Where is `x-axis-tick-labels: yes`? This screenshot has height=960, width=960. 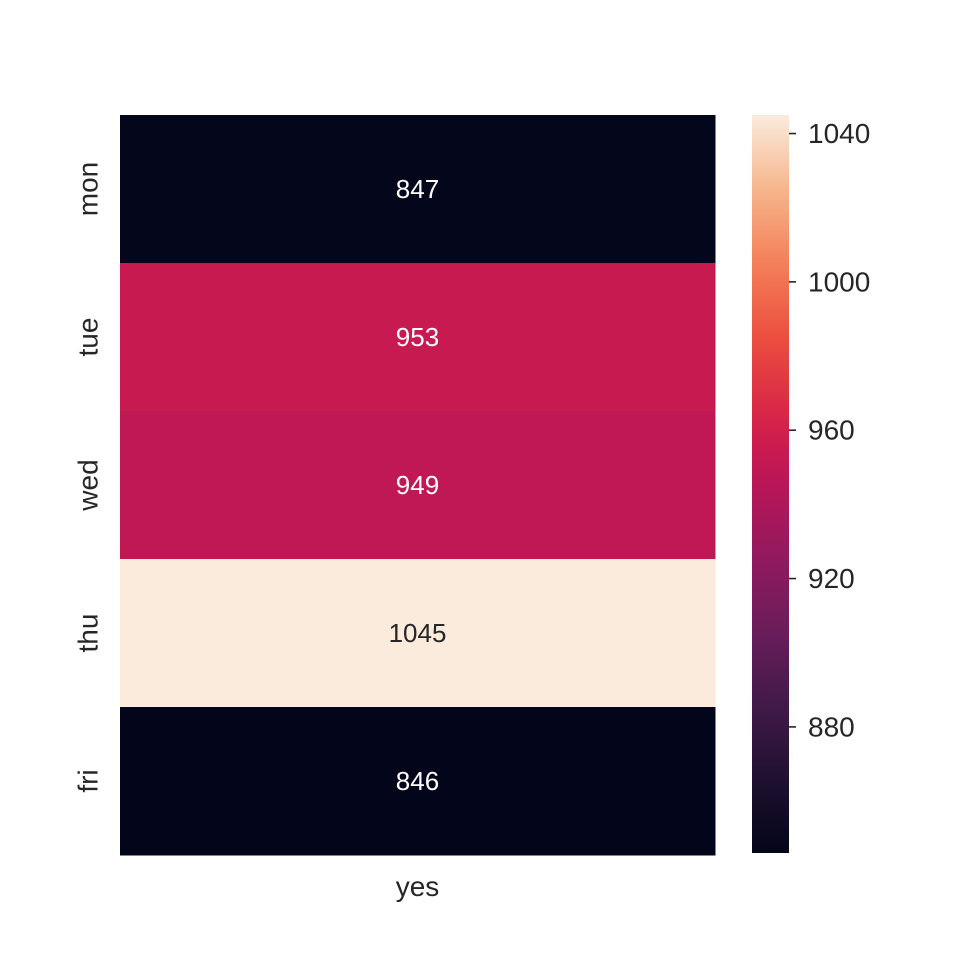 x-axis-tick-labels: yes is located at coordinates (418, 886).